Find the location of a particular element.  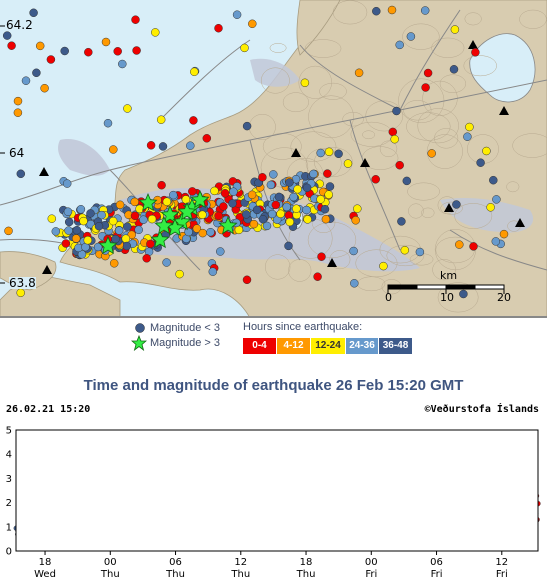

lake-thingvallavatn is located at coordinates (502, 68).